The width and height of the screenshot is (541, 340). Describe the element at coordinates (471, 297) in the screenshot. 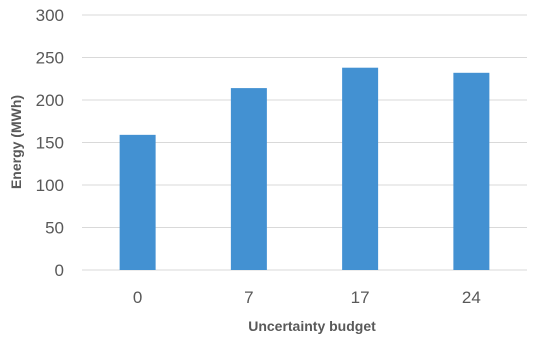

I see `x-tick-label: 24` at that location.